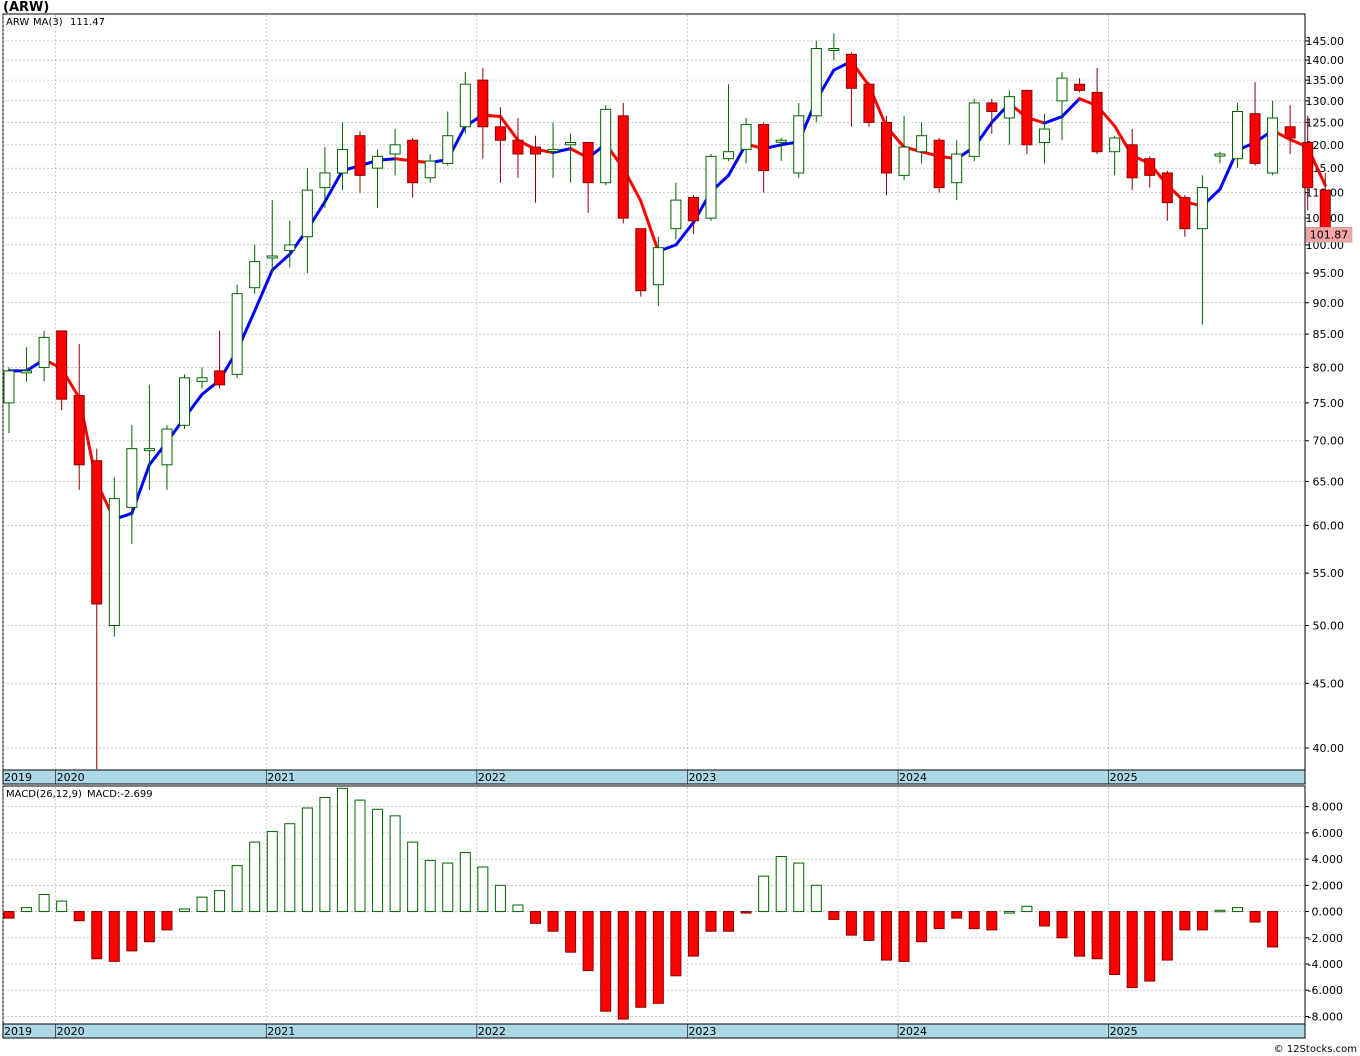 The width and height of the screenshot is (1360, 1056). Describe the element at coordinates (44, 794) in the screenshot. I see `macd-label: MACD(26,12,9)` at that location.